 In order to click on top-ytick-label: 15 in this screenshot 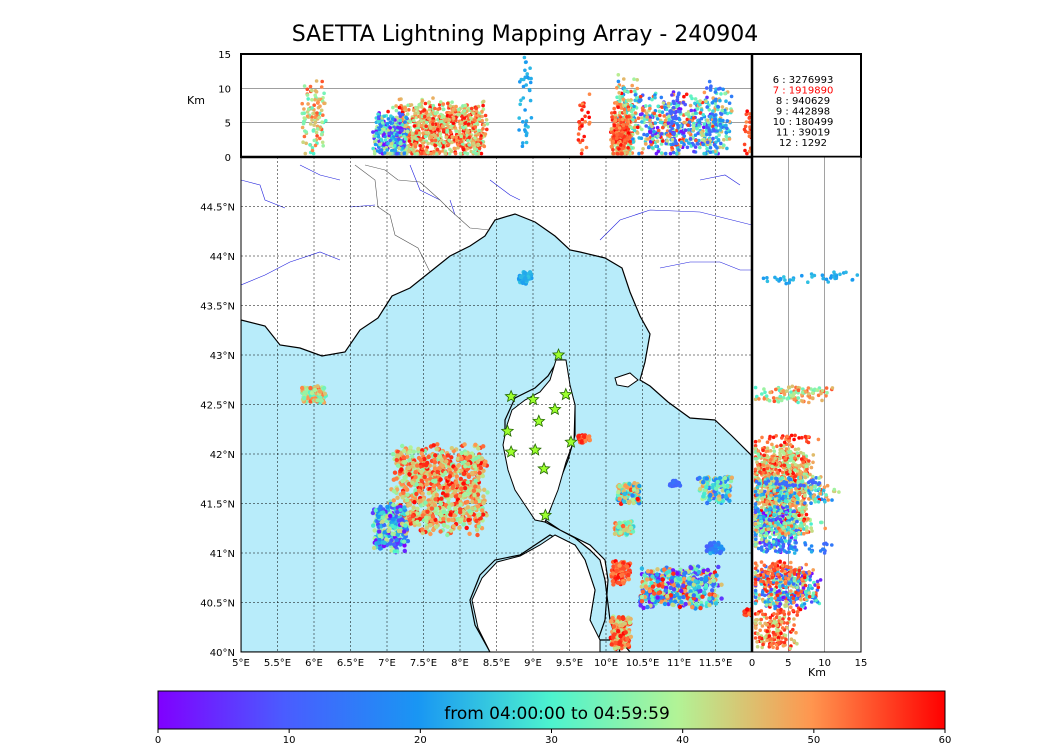, I will do `click(224, 55)`.